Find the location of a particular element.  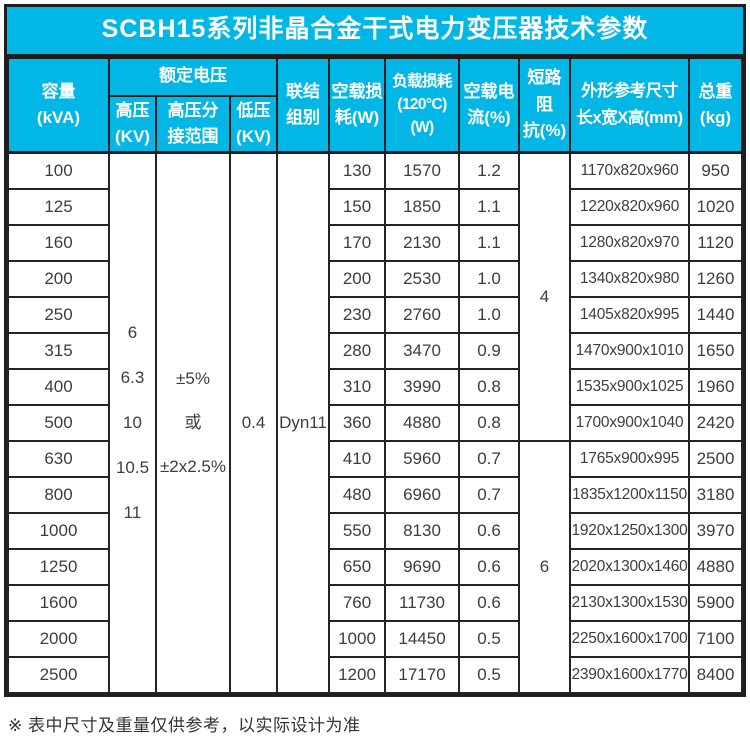

cell-no-load-current: 1.2 is located at coordinates (489, 170).